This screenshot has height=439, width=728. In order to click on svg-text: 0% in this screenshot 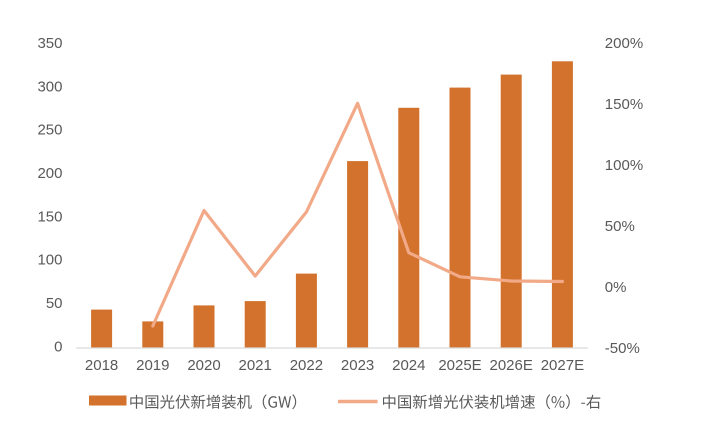, I will do `click(616, 287)`.